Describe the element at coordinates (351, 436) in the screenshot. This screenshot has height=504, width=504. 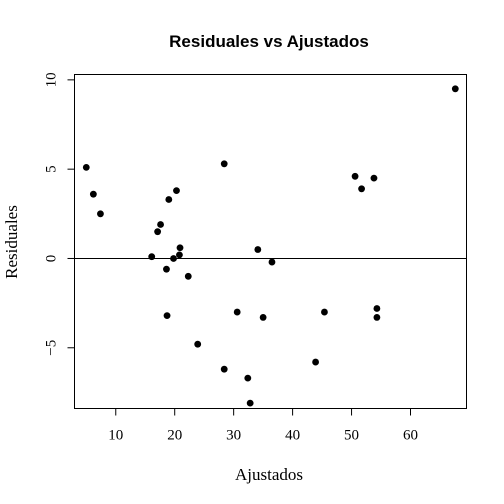
I see `x-tick-label: 50` at that location.